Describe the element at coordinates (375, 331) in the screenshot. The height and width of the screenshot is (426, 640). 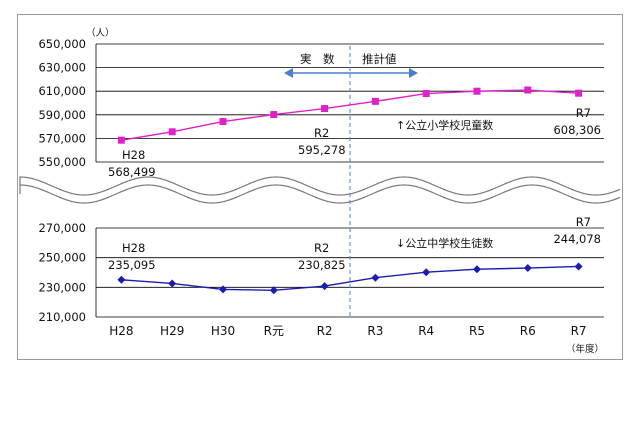
I see `x-category-label: R3` at that location.